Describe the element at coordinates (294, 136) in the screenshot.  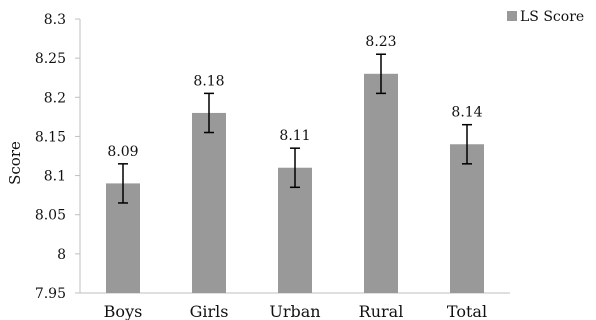
I see `data-label: 8.11` at that location.